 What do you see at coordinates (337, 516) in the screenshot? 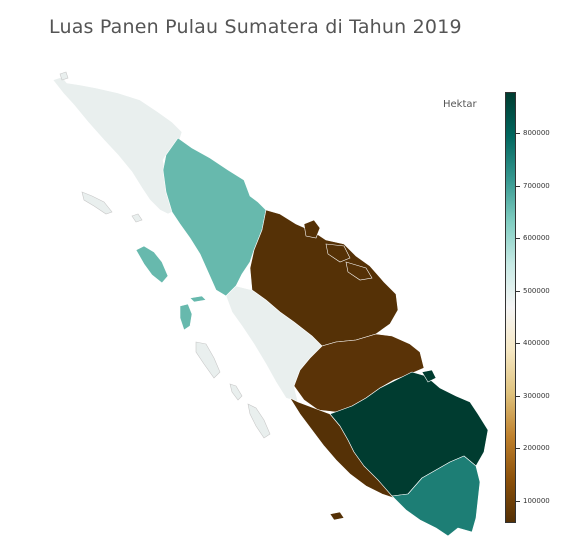
I see `island-enggano` at bounding box center [337, 516].